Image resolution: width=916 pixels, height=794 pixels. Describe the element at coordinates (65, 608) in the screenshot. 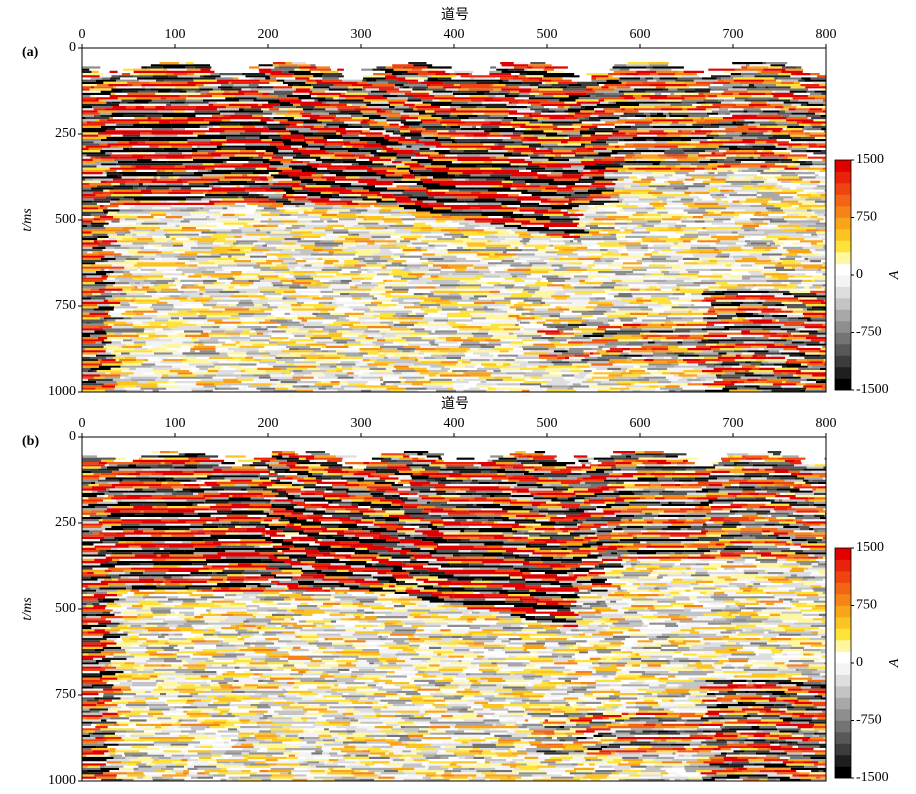

I see `y-tick-label: 500` at that location.